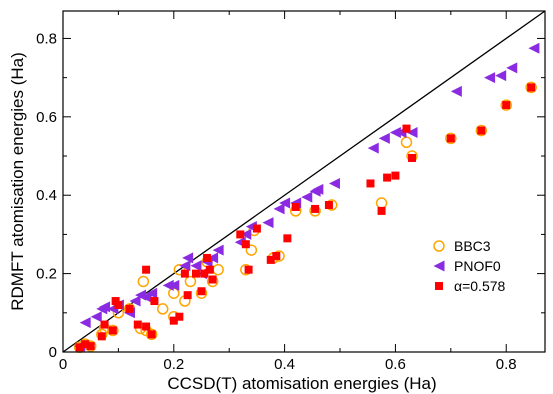 This screenshot has height=394, width=553. I want to click on y-tick-label: 0.2, so click(46, 274).